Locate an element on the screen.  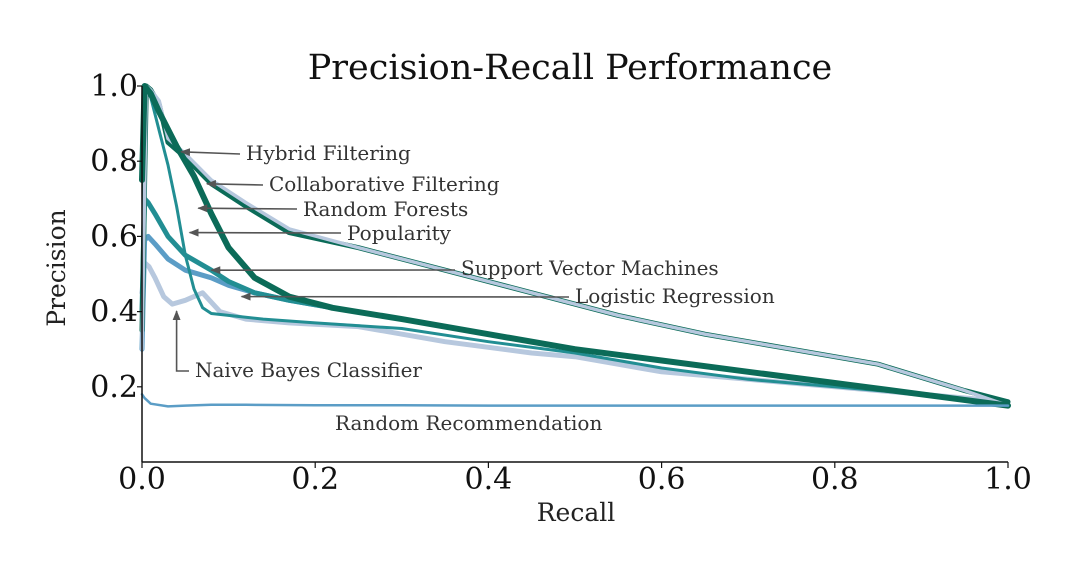
x-axis-label: Recall is located at coordinates (576, 512).